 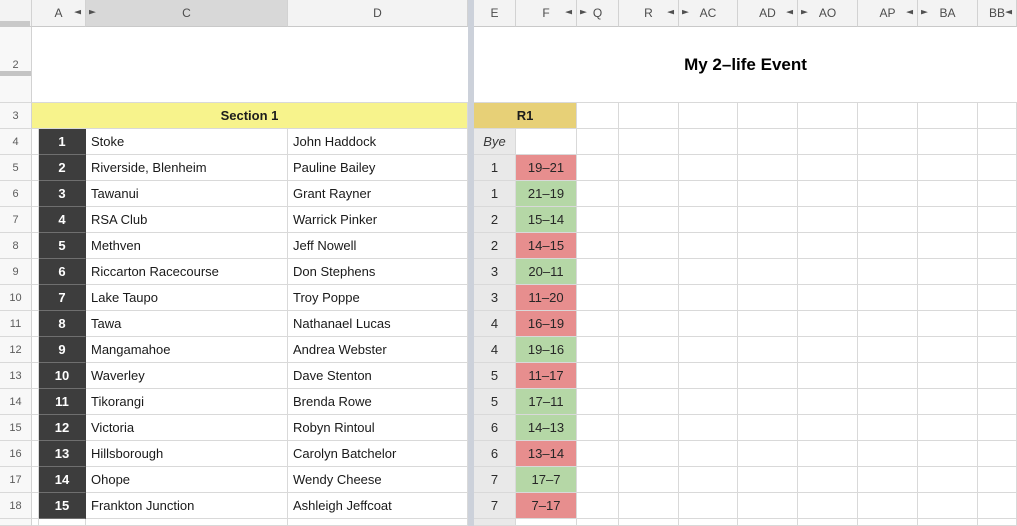 What do you see at coordinates (62, 376) in the screenshot?
I see `team-number-cell: 10` at bounding box center [62, 376].